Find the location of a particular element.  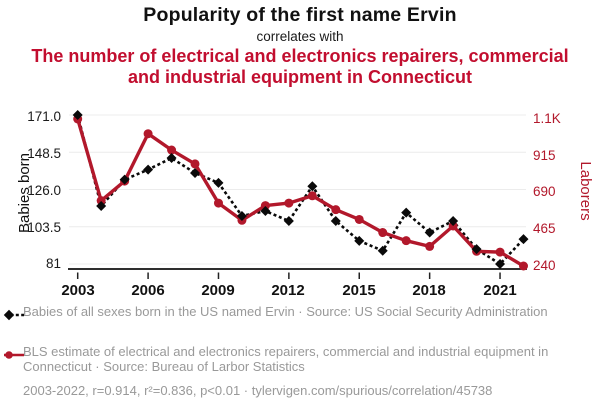

chart-title: Popularity of the first name Ervin is located at coordinates (300, 15).